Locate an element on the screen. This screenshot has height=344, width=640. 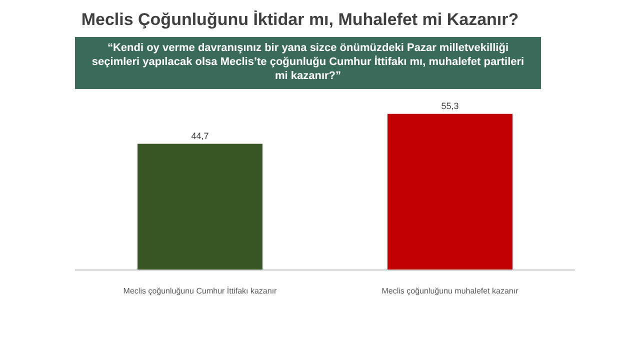
chart-title: Meclis Çoğunluğunu İktidar mı, Muhalefet mi Kazanır? is located at coordinates (300, 19).